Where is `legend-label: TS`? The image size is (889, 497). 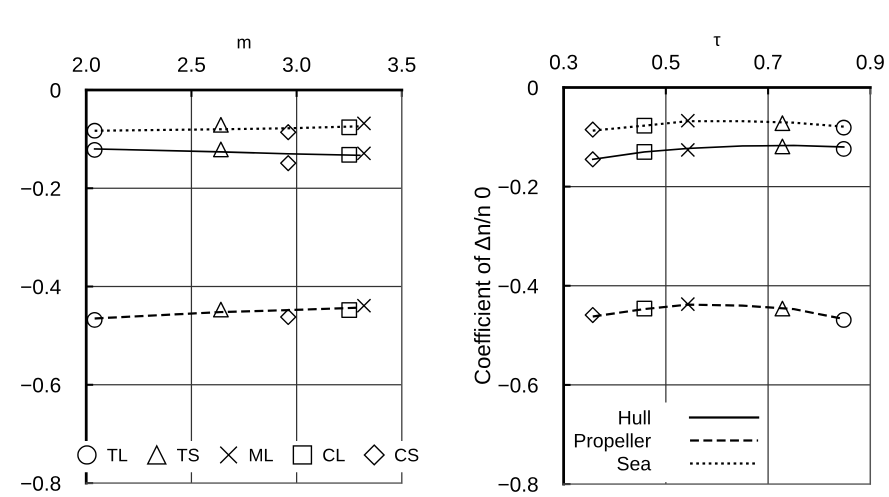 legend-label: TS is located at coordinates (188, 455).